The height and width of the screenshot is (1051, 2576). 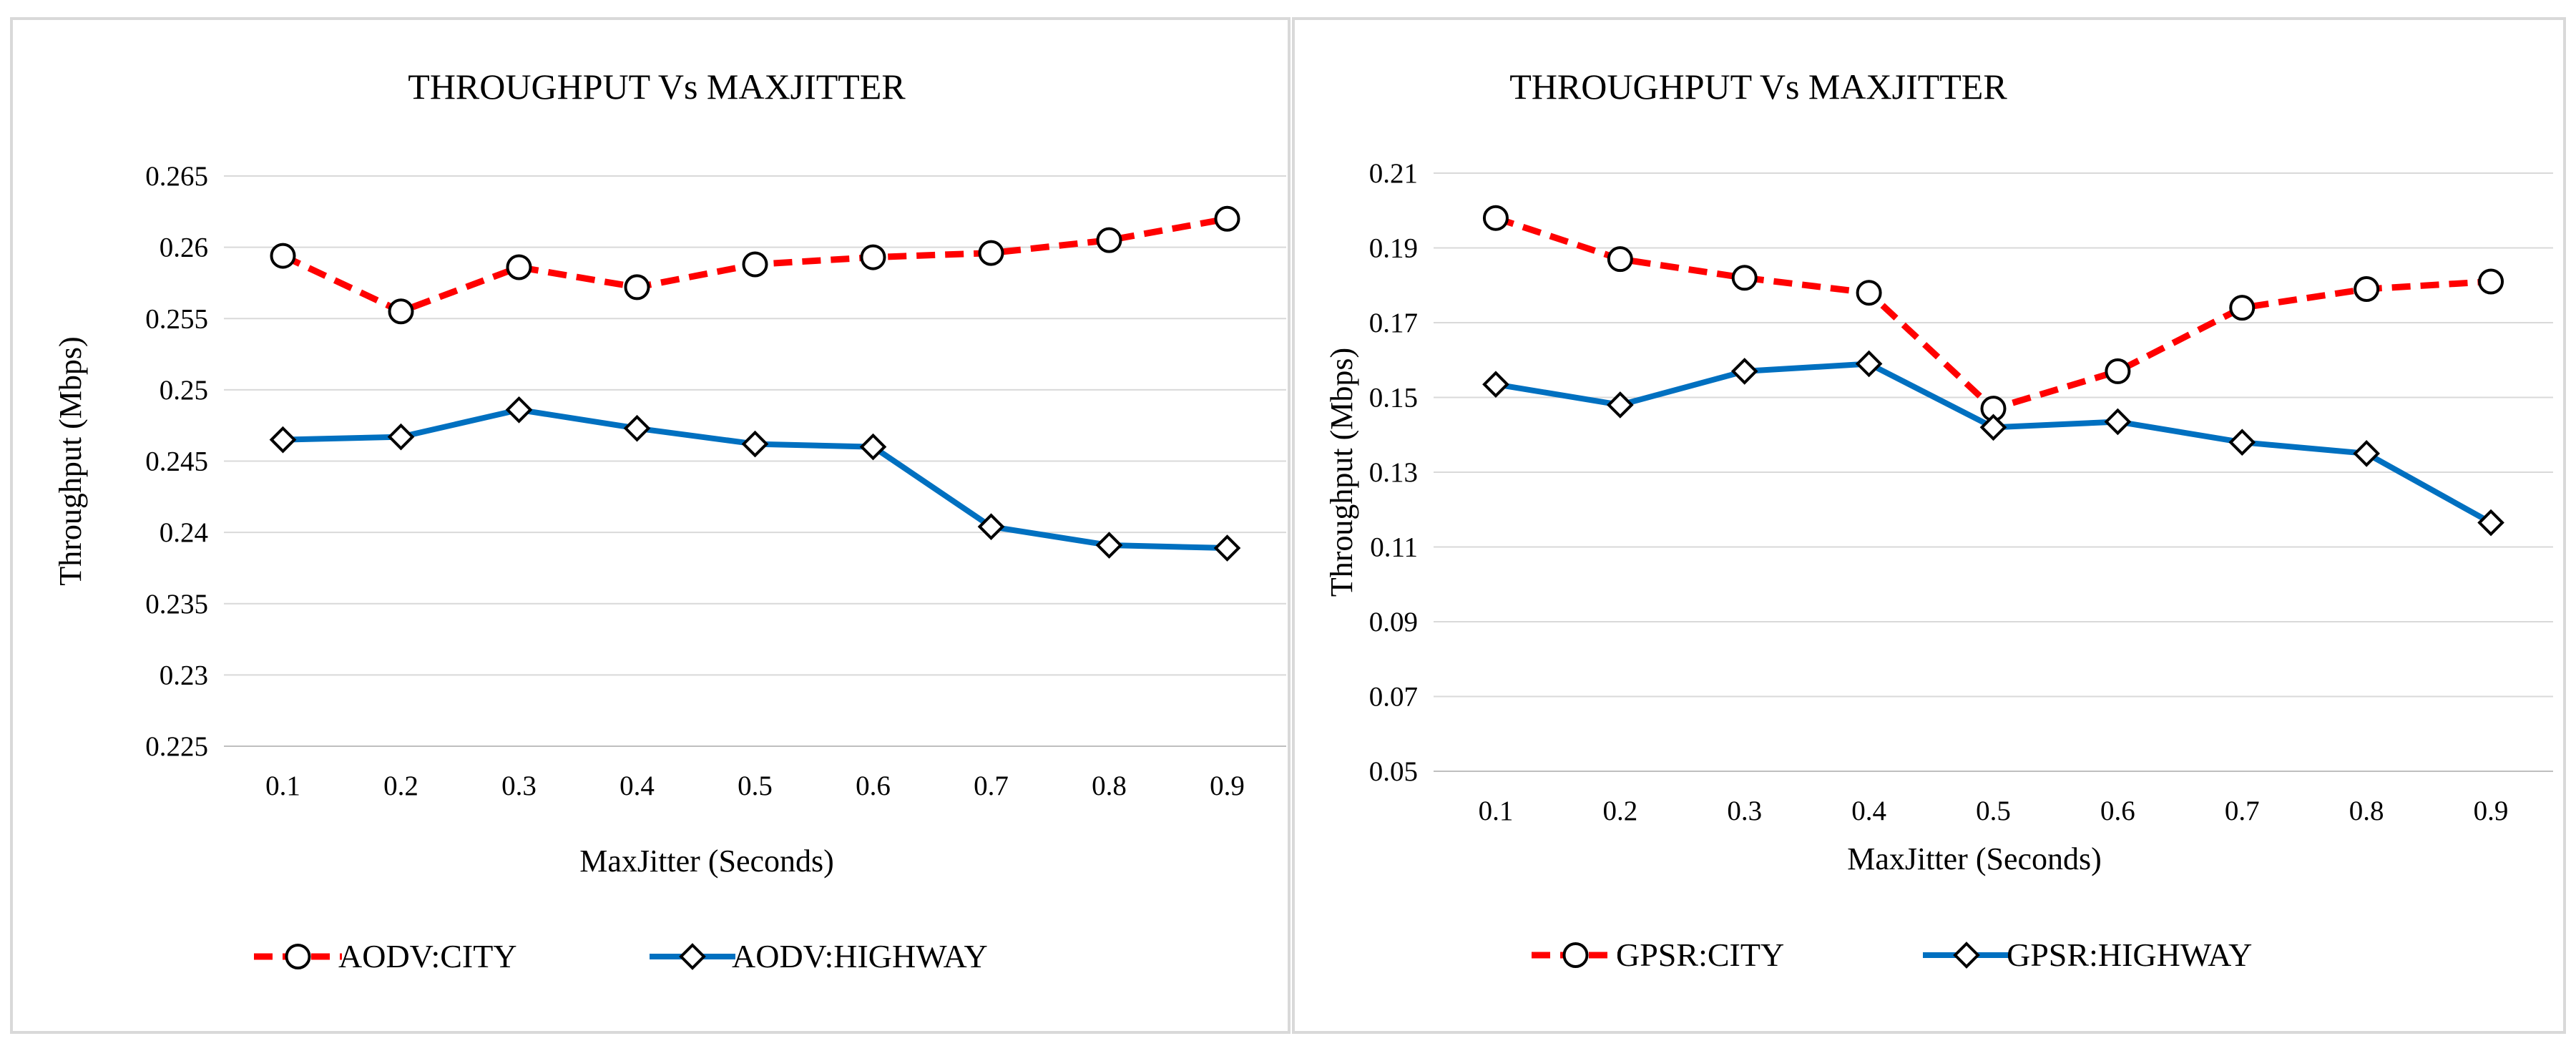 What do you see at coordinates (184, 675) in the screenshot?
I see `y-tick-label: 0.23` at bounding box center [184, 675].